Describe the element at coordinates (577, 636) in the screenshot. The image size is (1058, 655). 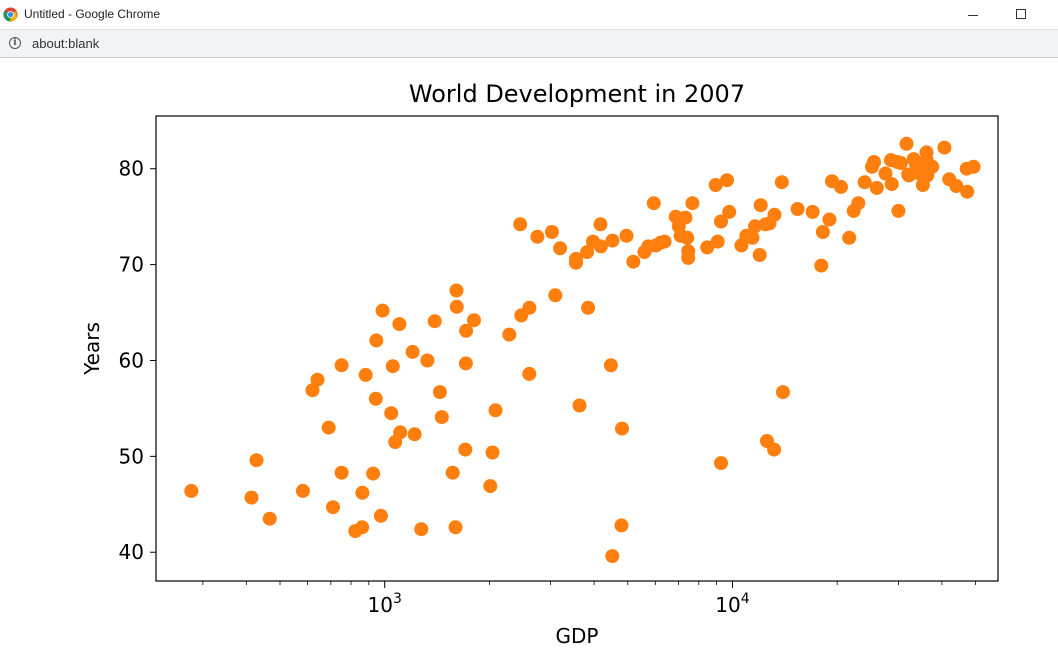
I see `x-axis-label: GDP` at that location.